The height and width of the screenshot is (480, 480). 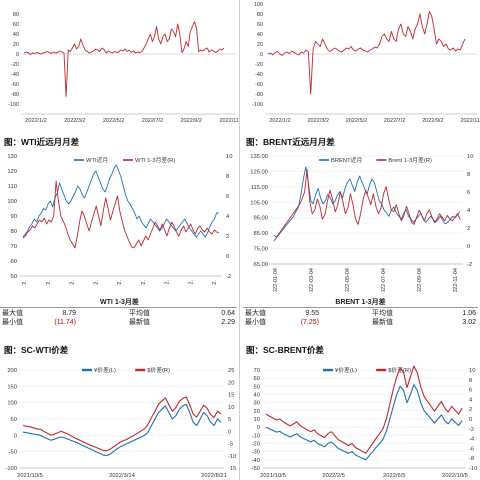 I want to click on x-tick-label: 2022-11-04, so click(x=456, y=280).